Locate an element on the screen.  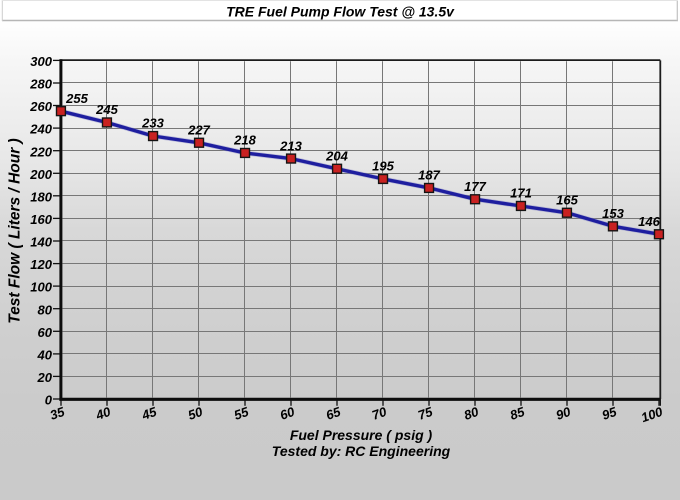
svg-text: 171 is located at coordinates (521, 193).